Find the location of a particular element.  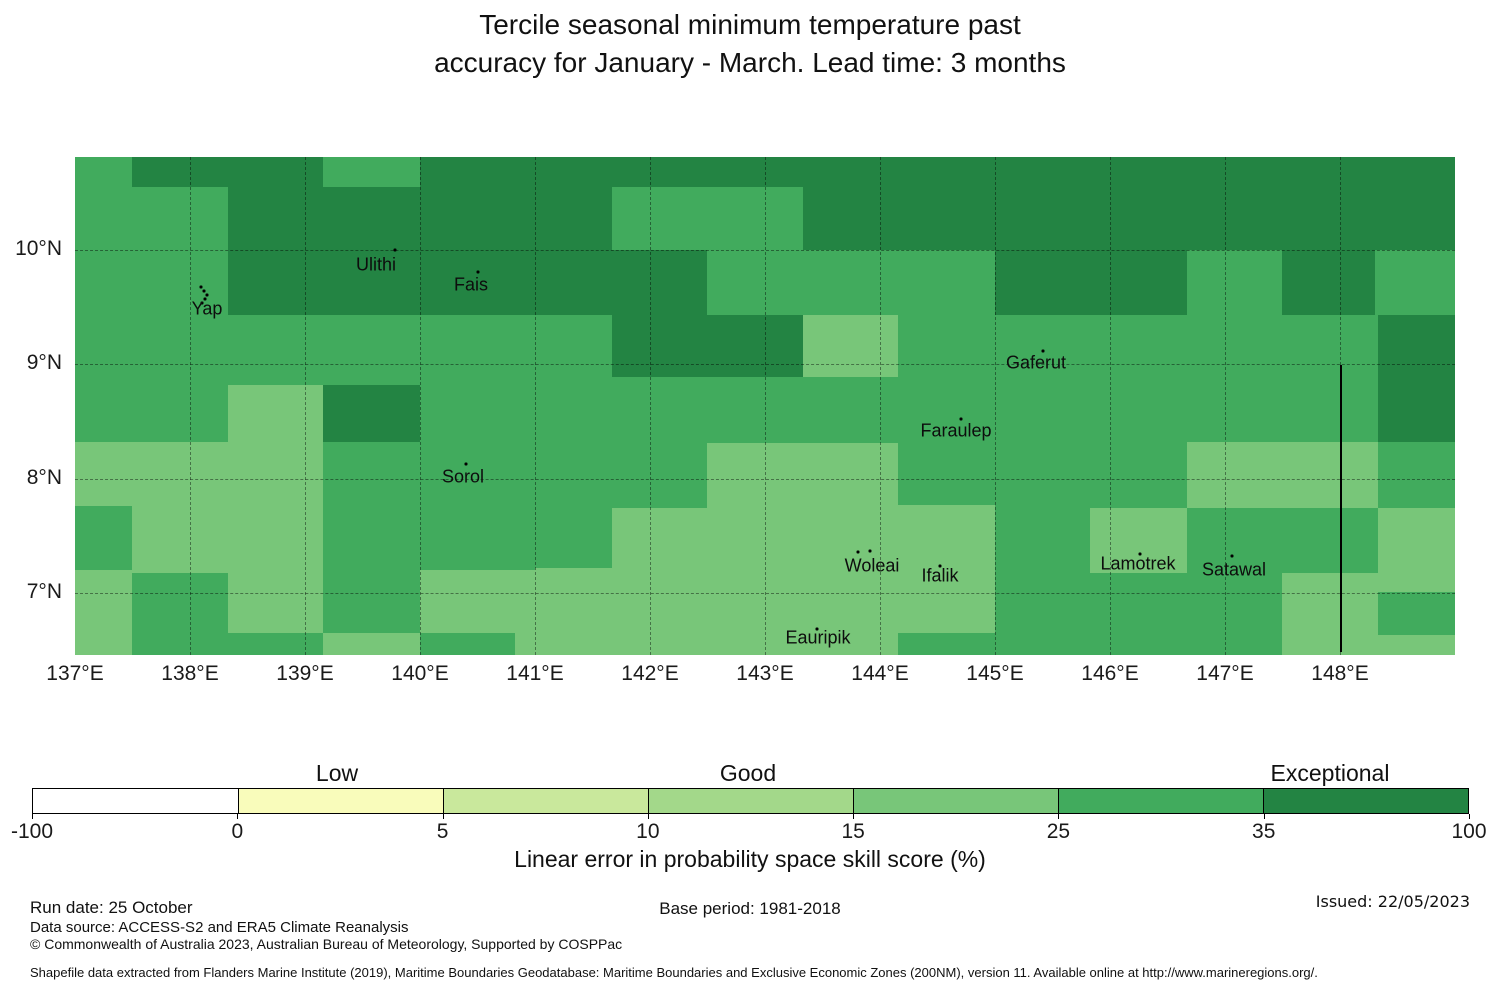

island-label: Sorol is located at coordinates (463, 476).